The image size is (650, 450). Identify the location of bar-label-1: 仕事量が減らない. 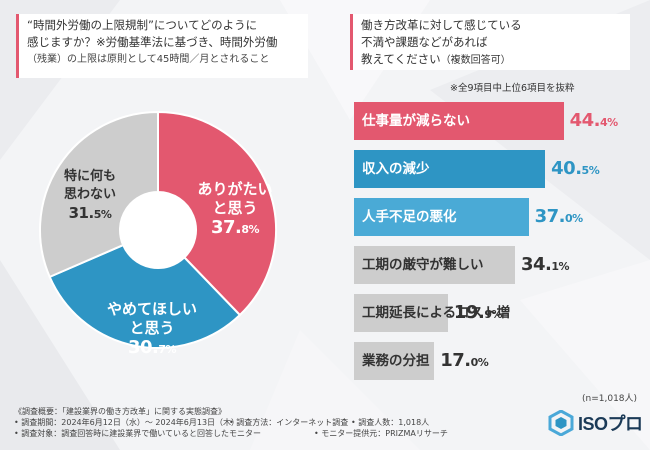
(416, 121).